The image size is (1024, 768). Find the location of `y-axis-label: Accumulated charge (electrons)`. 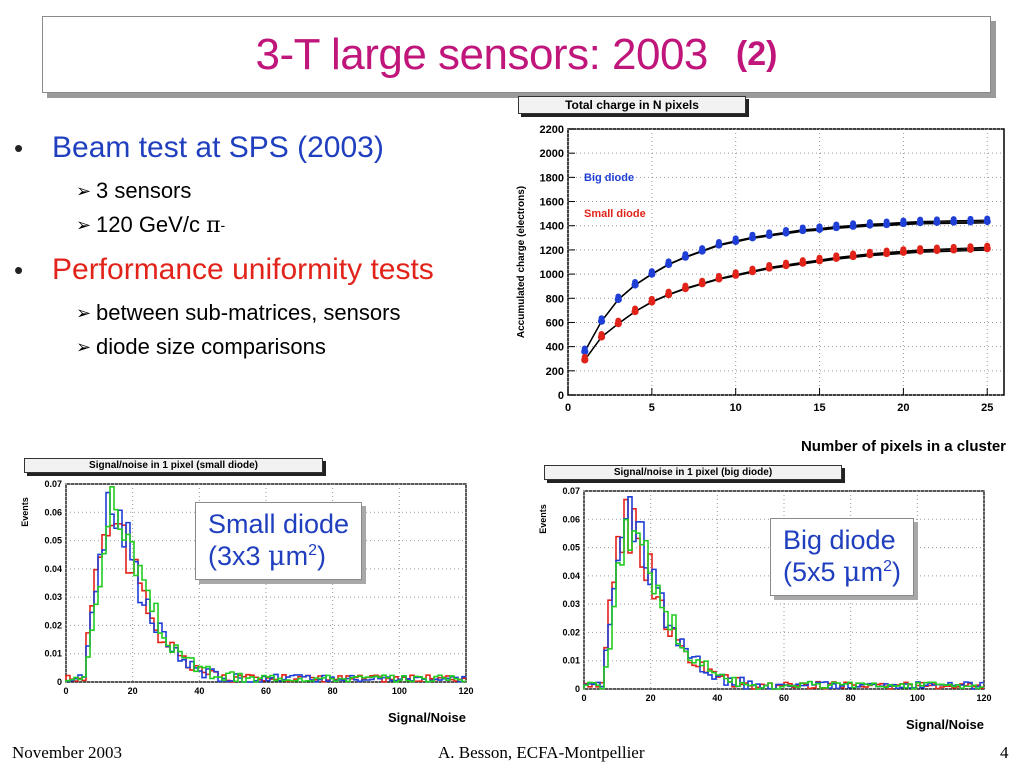

y-axis-label: Accumulated charge (electrons) is located at coordinates (521, 262).